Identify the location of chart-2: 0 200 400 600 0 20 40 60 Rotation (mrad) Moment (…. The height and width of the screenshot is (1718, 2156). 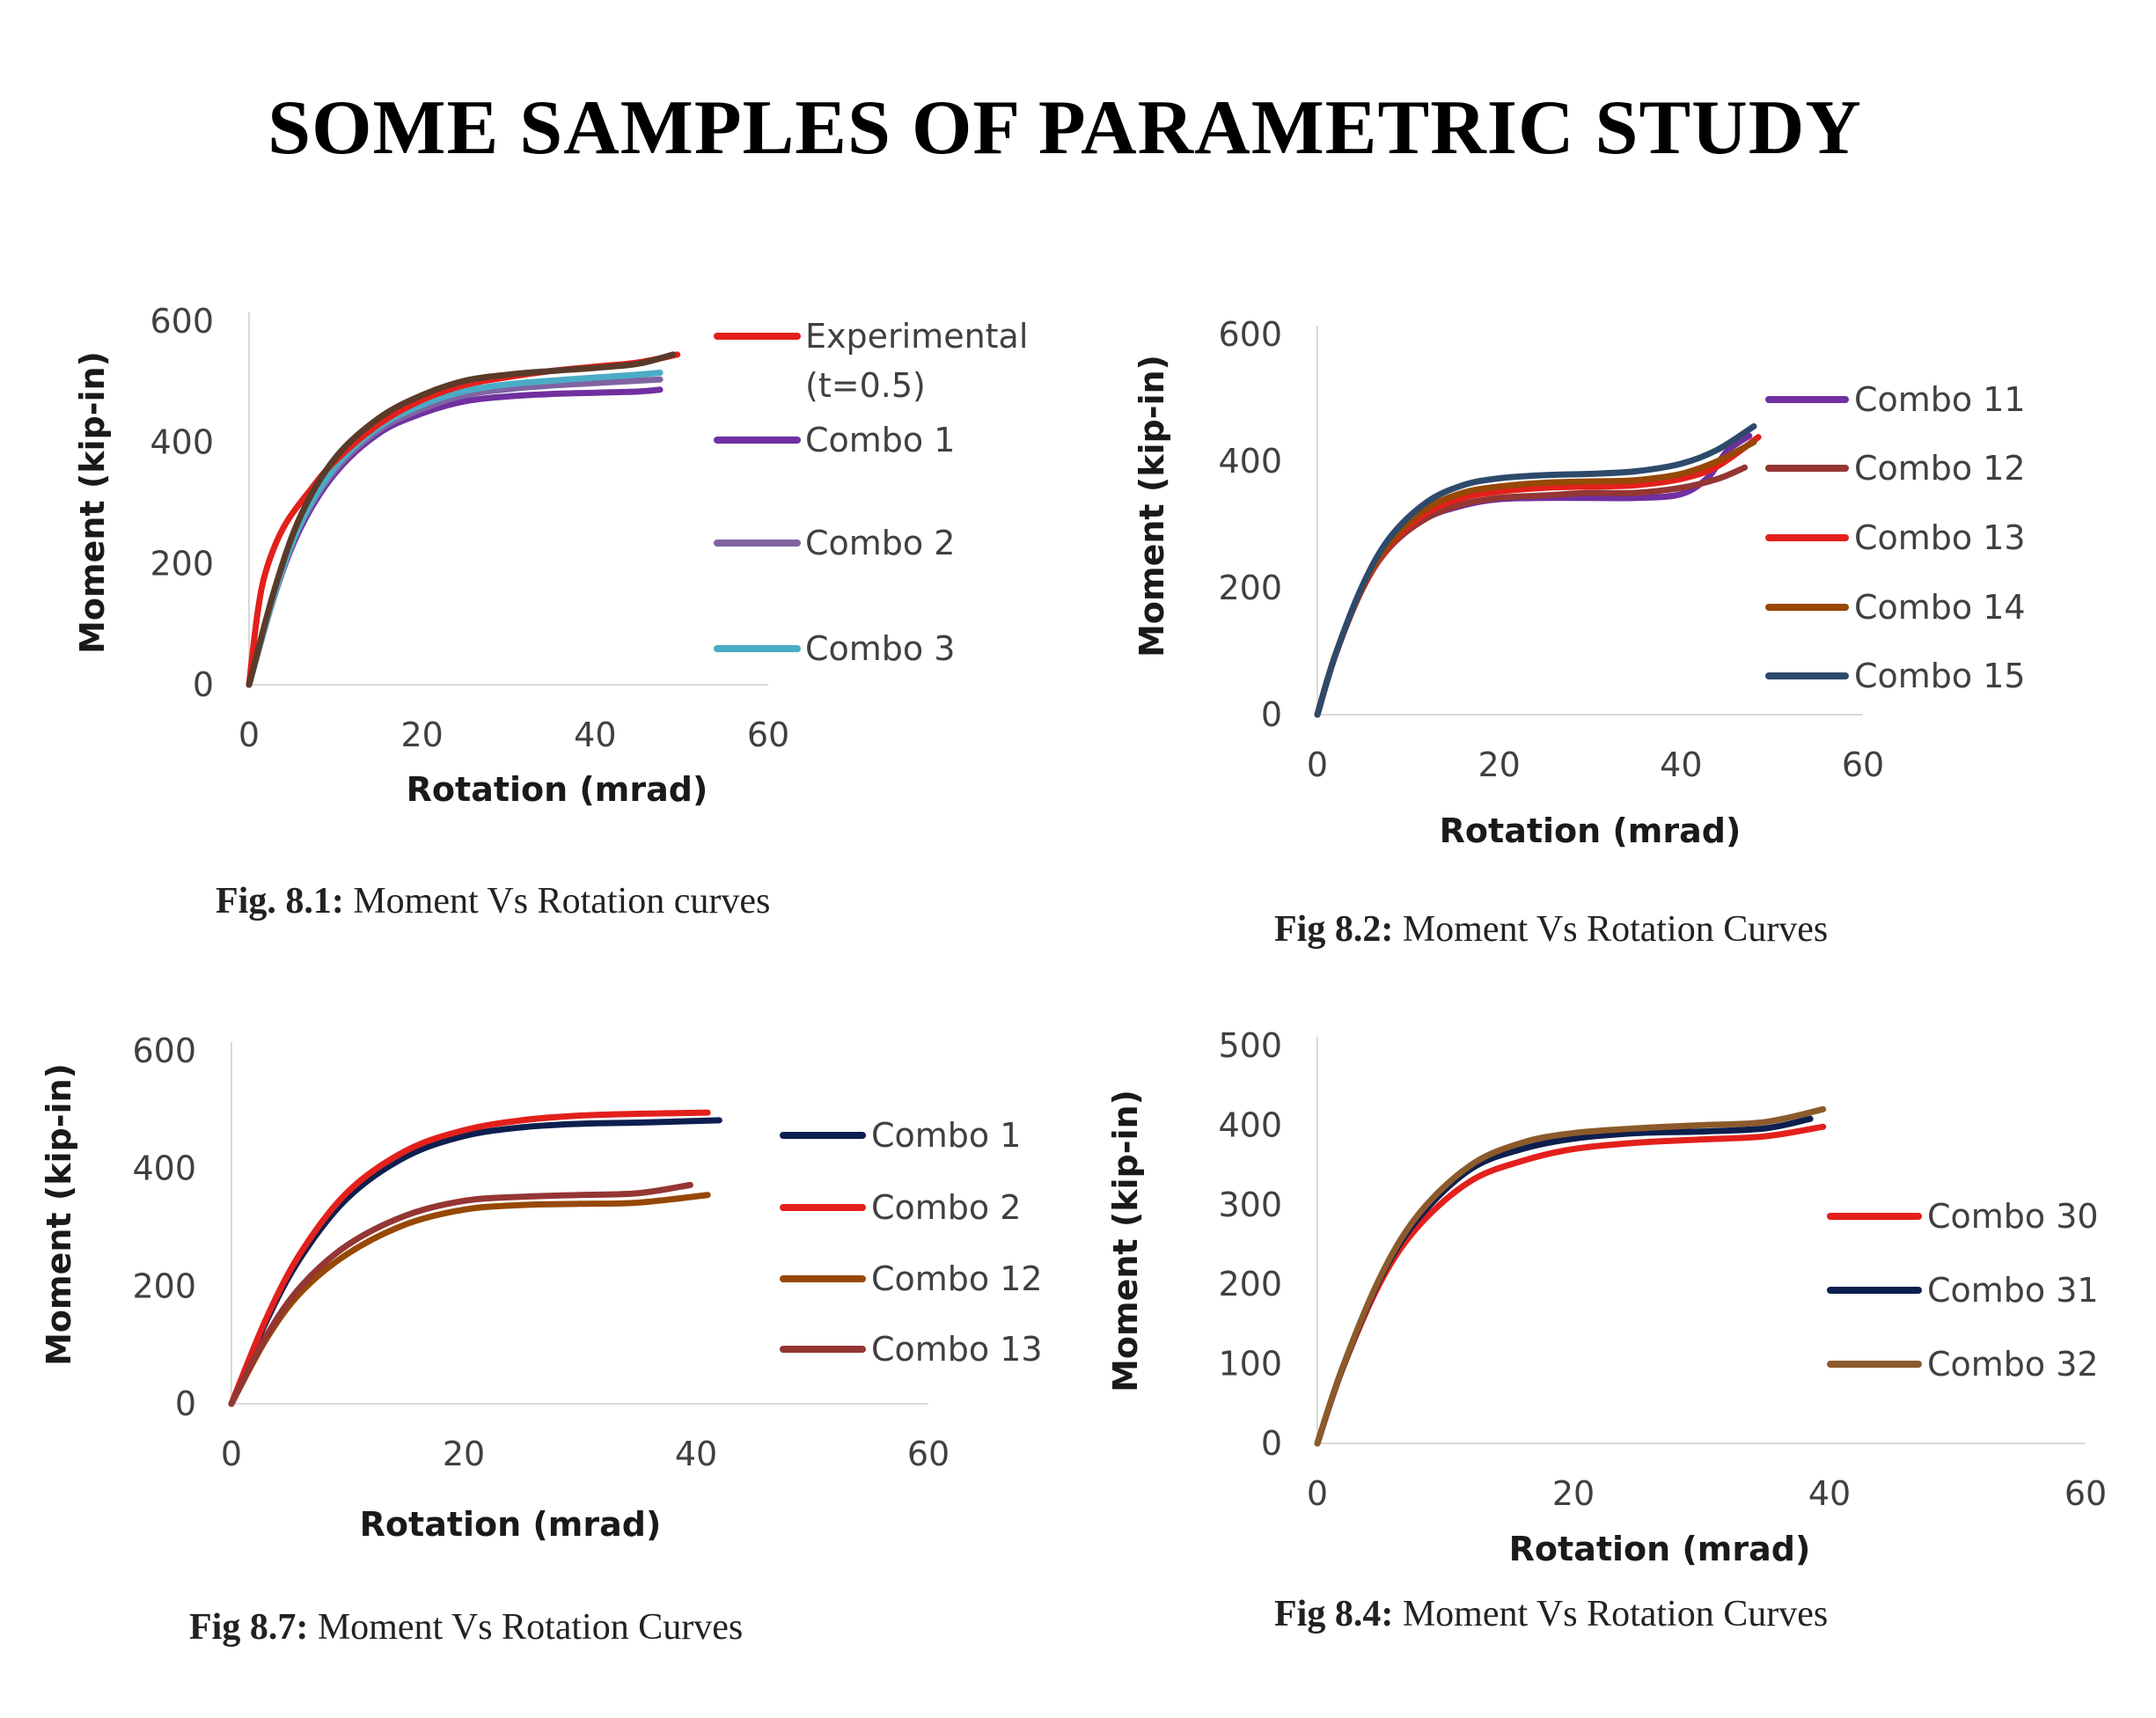
(1579, 582).